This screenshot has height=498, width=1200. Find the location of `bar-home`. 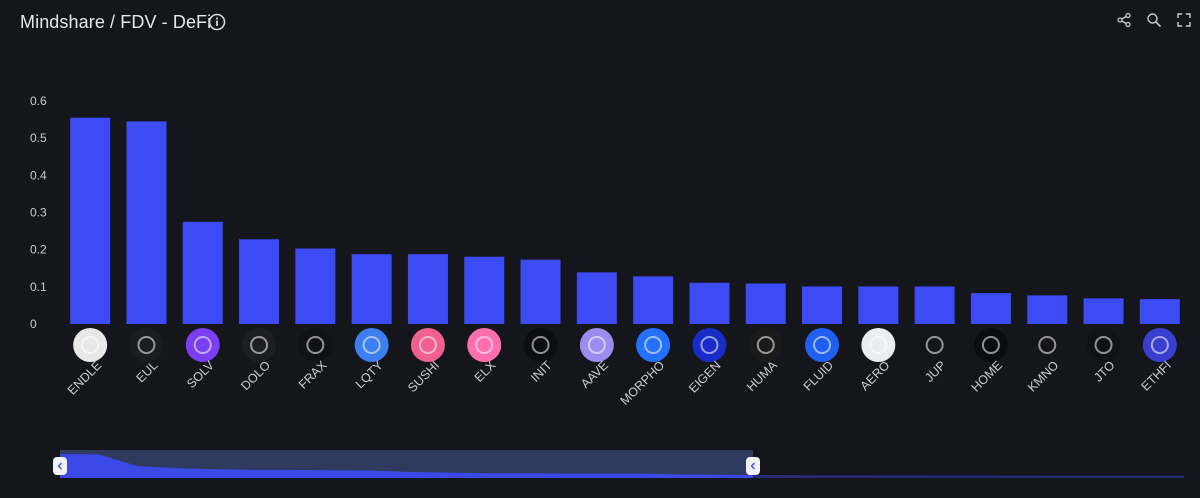

bar-home is located at coordinates (990, 308).